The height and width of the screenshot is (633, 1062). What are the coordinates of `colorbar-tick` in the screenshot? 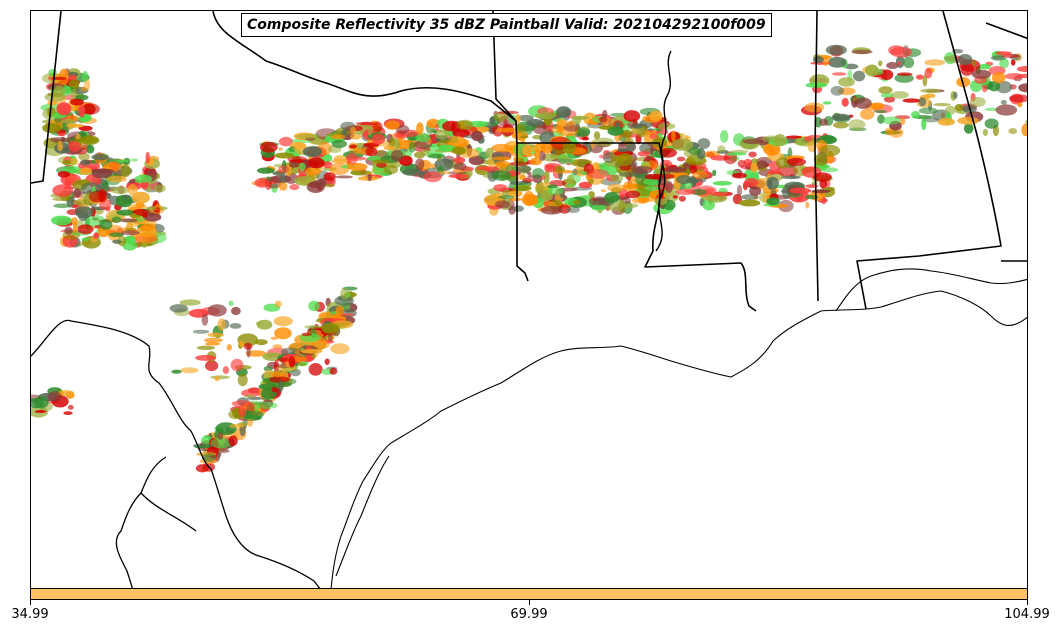 It's located at (30, 602).